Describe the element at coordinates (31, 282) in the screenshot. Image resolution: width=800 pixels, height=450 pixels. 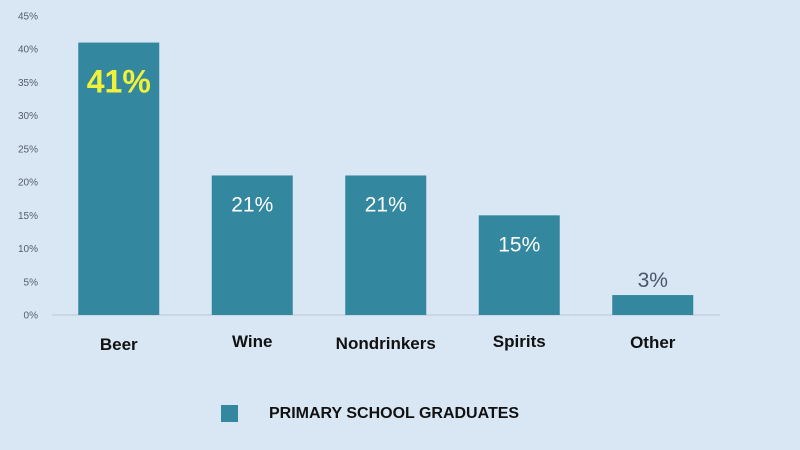
I see `y-tick-label: 5%` at that location.